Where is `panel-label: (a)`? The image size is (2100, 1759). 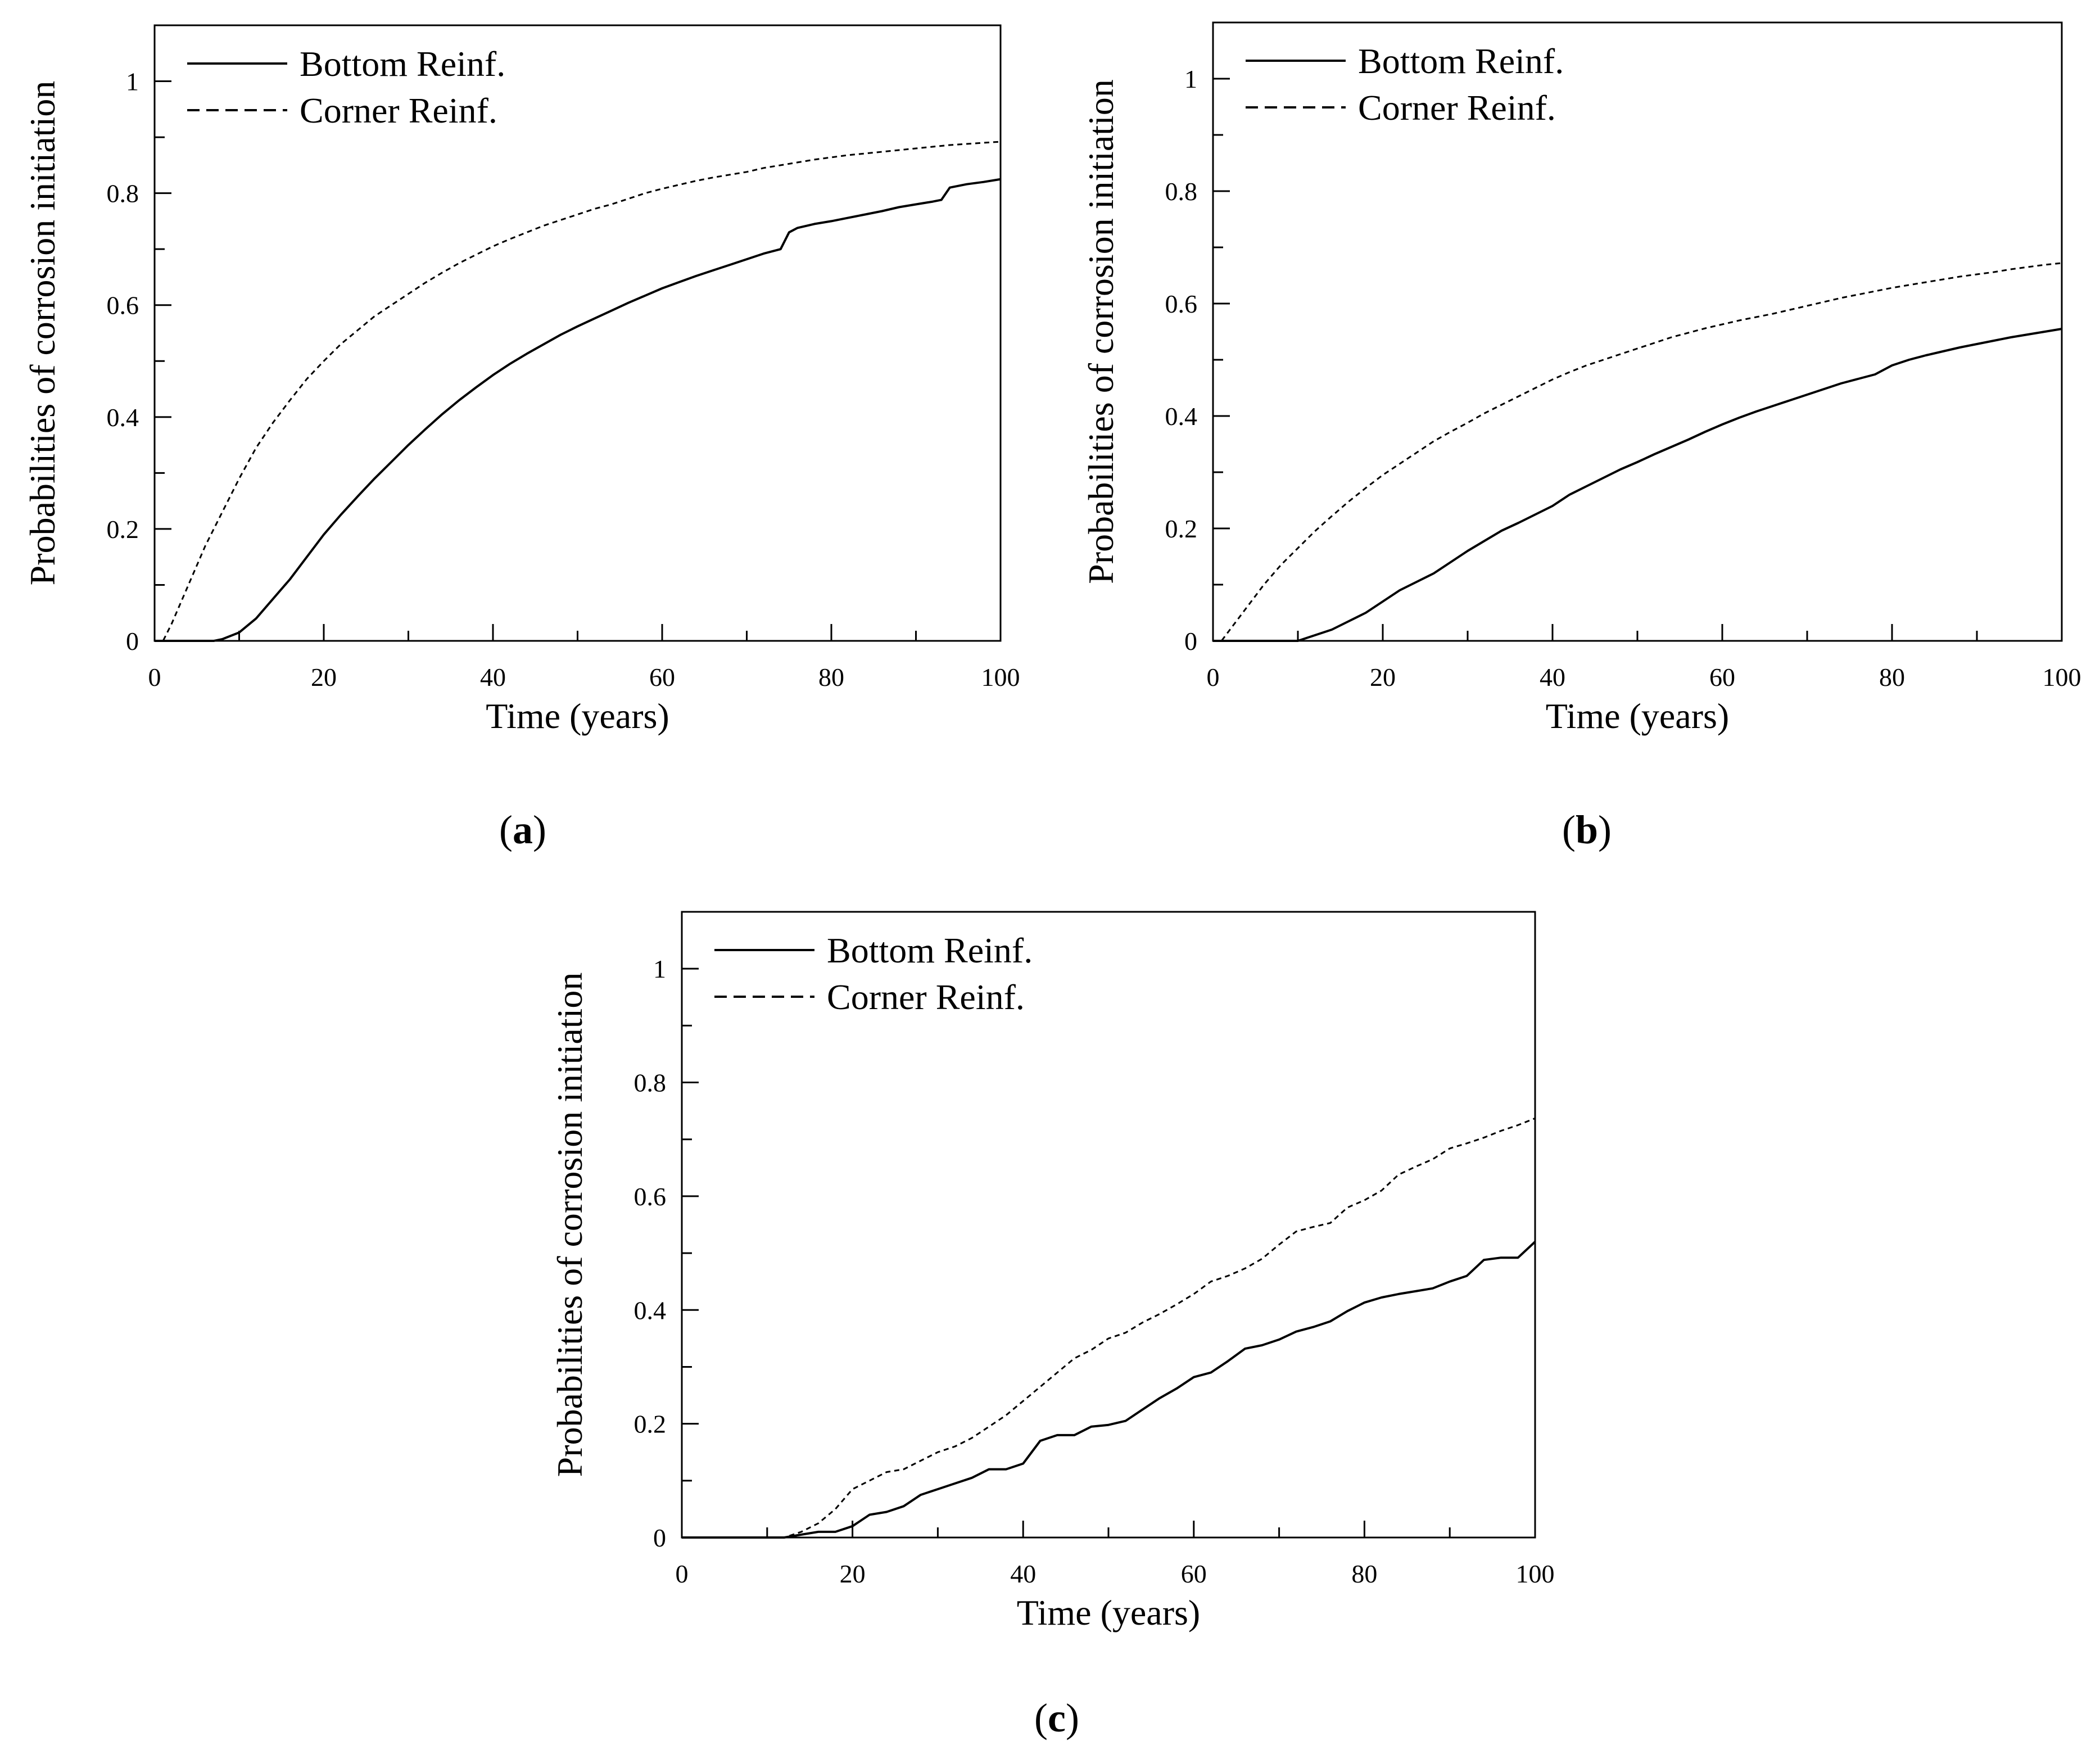 panel-label: (a) is located at coordinates (522, 830).